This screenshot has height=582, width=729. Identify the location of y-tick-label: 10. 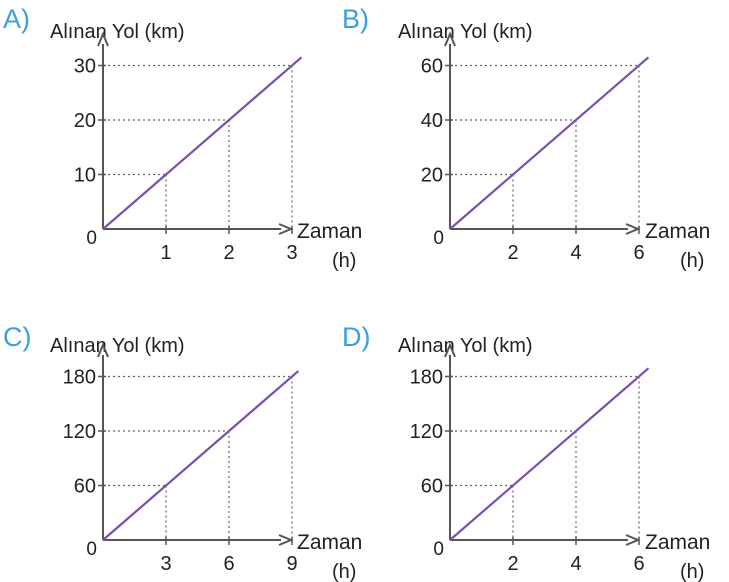
(85, 176).